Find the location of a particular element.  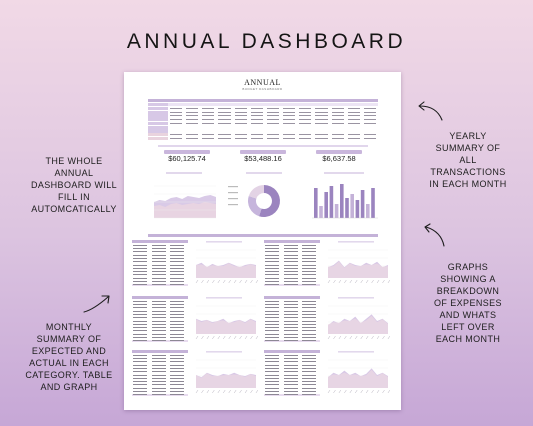

callout-line: BREAKDOWN is located at coordinates (468, 291).